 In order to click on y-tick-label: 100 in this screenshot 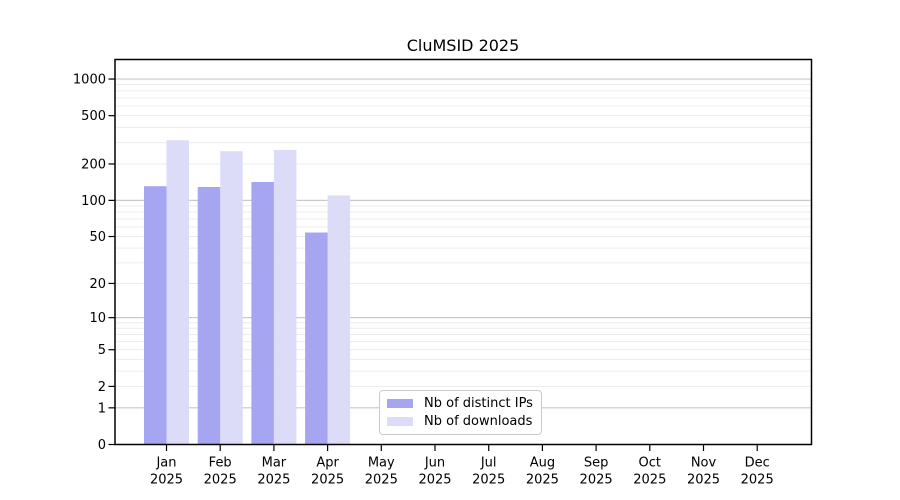, I will do `click(93, 201)`.